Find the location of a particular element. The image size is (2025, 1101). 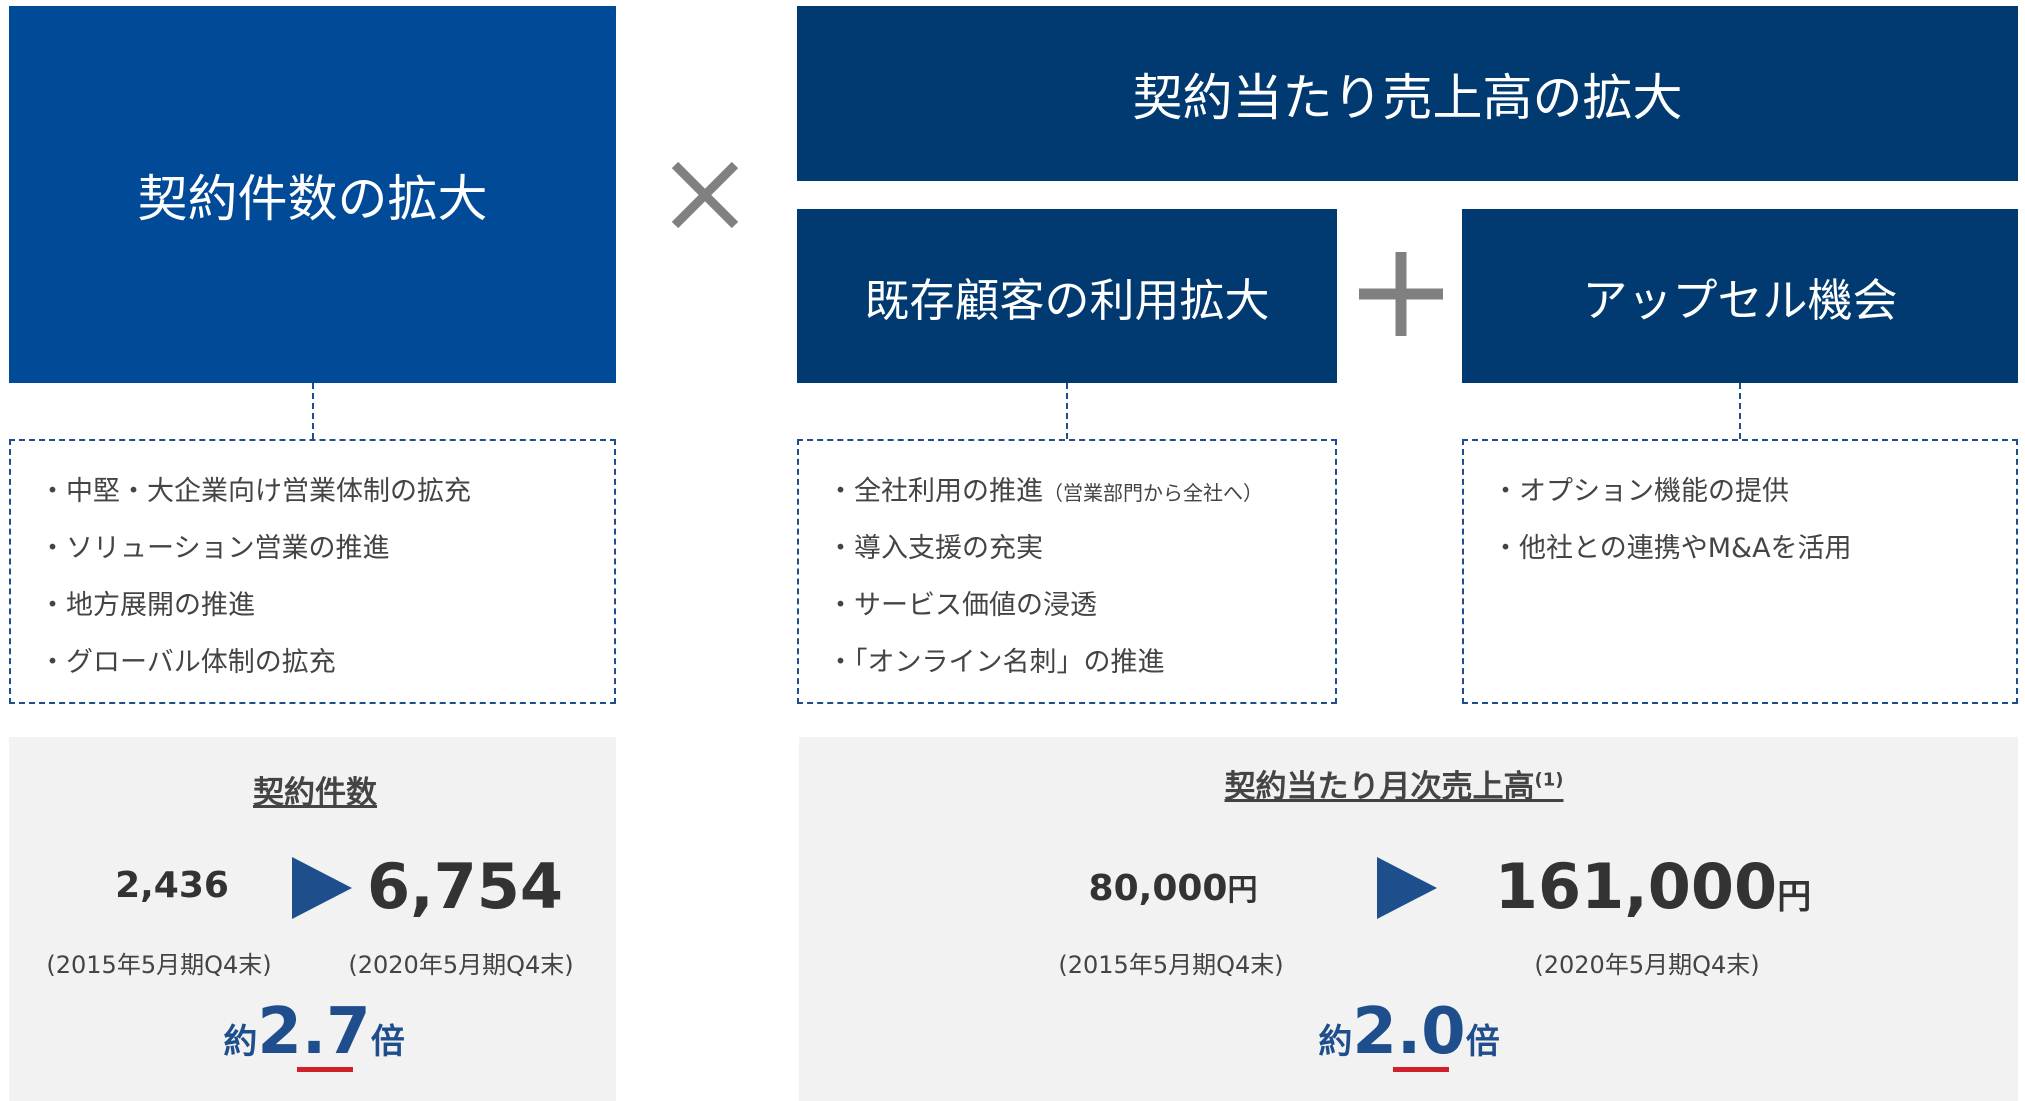

sub1-title: 既存顧客の利用拡大 is located at coordinates (1067, 296).